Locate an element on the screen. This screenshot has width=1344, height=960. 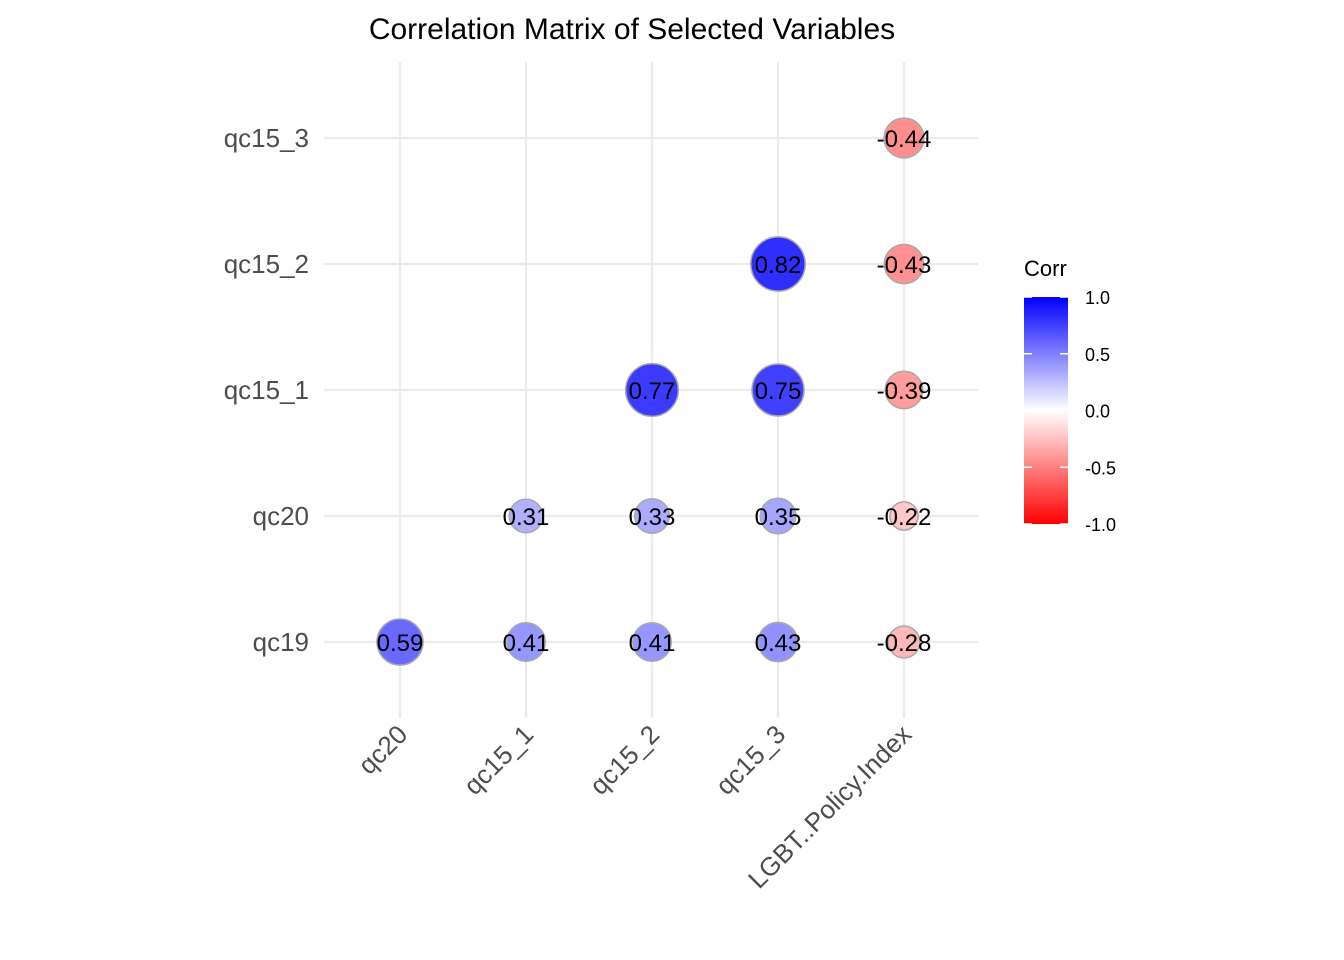
y-tick-qc15_3: qc15_3 is located at coordinates (266, 138).